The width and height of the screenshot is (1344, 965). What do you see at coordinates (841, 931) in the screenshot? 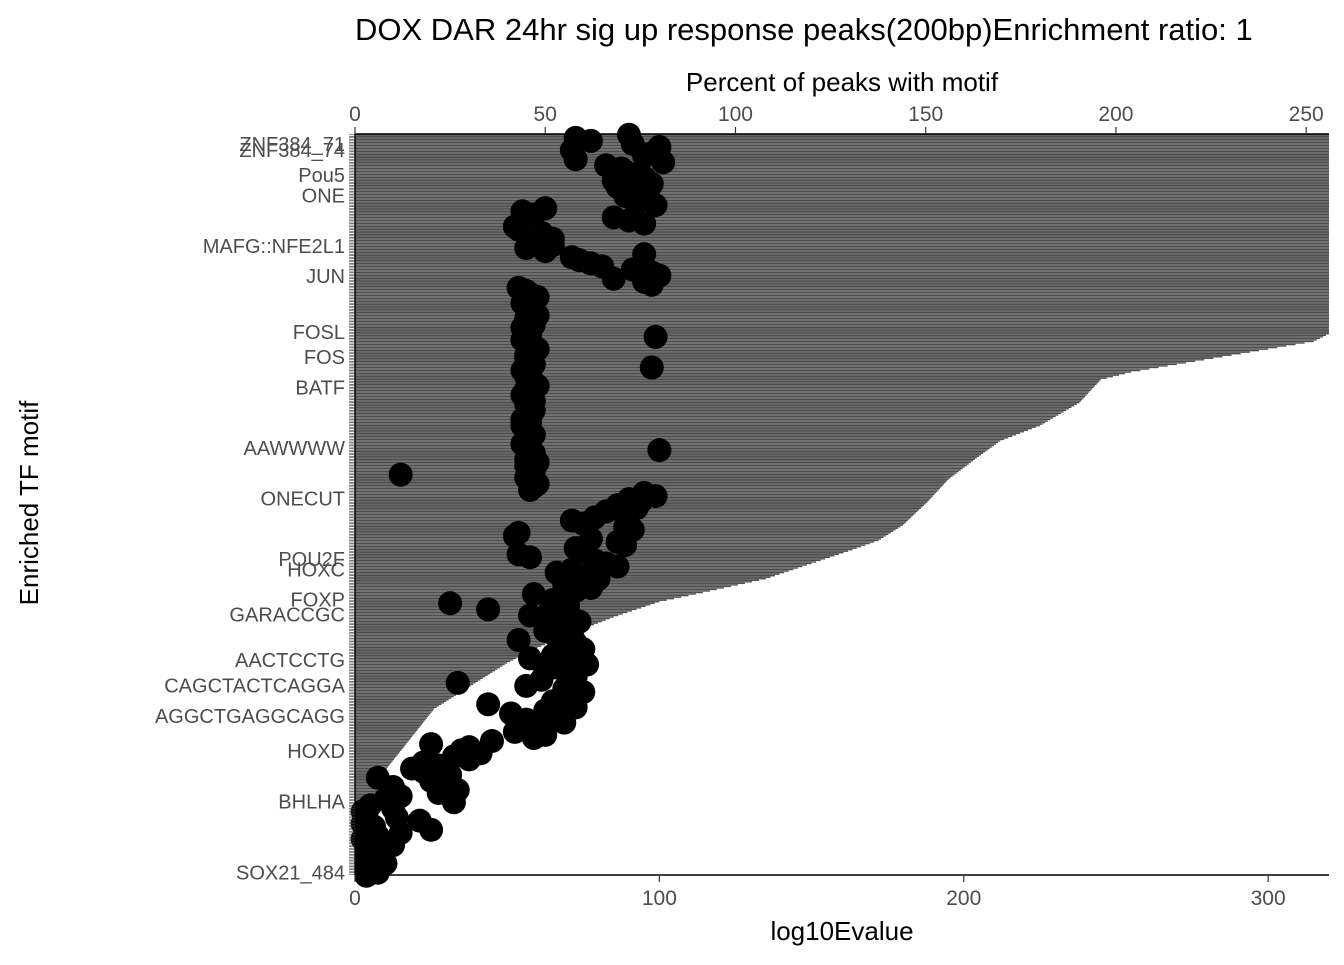
I see `x-axis-title: log10Evalue` at bounding box center [841, 931].